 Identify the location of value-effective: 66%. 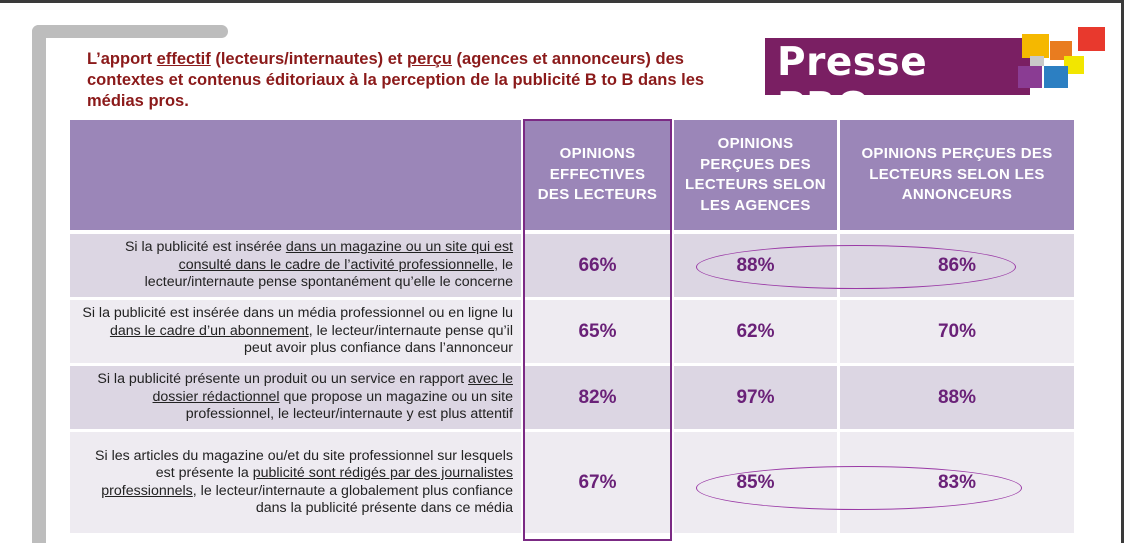
(599, 267).